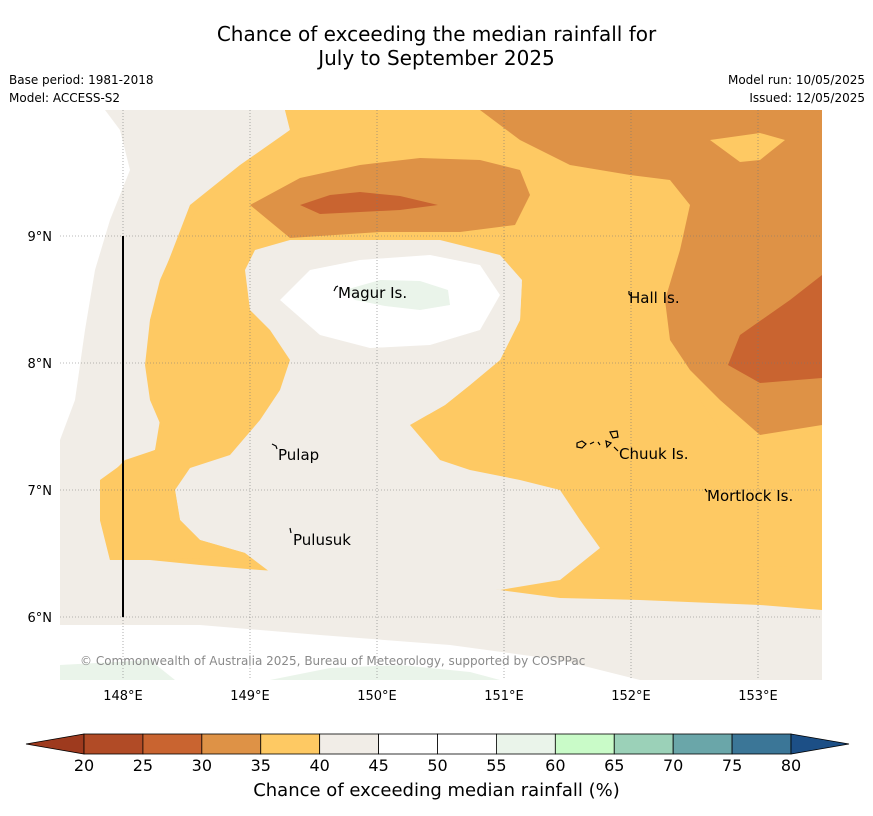 This screenshot has height=816, width=873. Describe the element at coordinates (747, 147) in the screenshot. I see `field-35-40-northeast-patch` at that location.